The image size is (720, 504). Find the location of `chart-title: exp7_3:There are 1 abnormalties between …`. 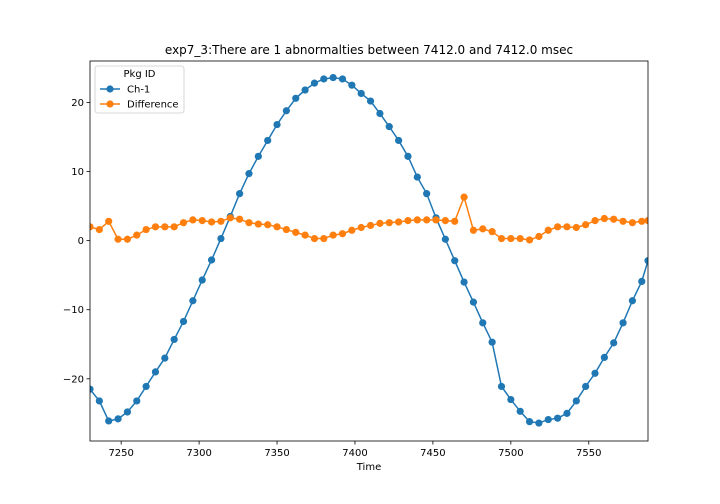

chart-title: exp7_3:There are 1 abnormalties between … is located at coordinates (369, 50).